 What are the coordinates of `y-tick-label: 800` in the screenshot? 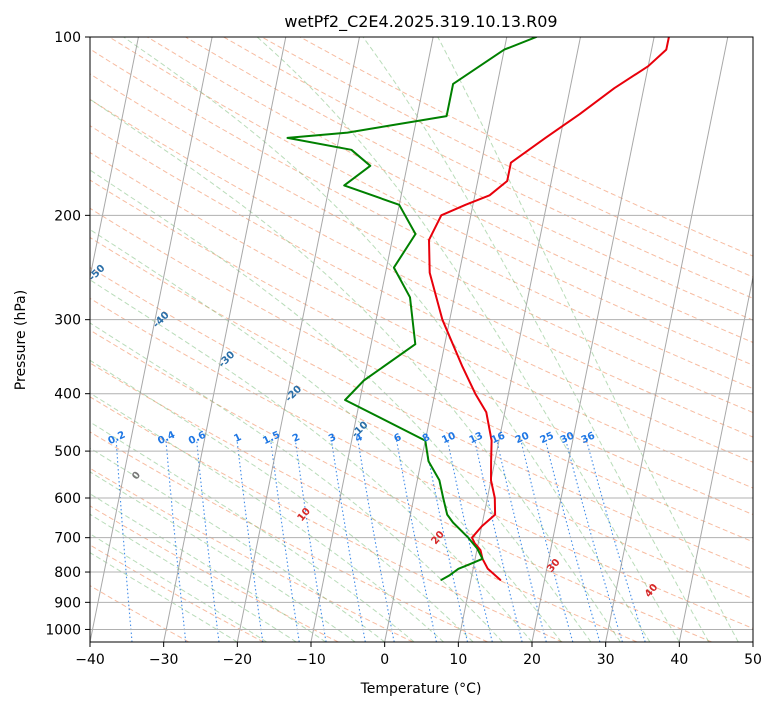 It's located at (67, 573).